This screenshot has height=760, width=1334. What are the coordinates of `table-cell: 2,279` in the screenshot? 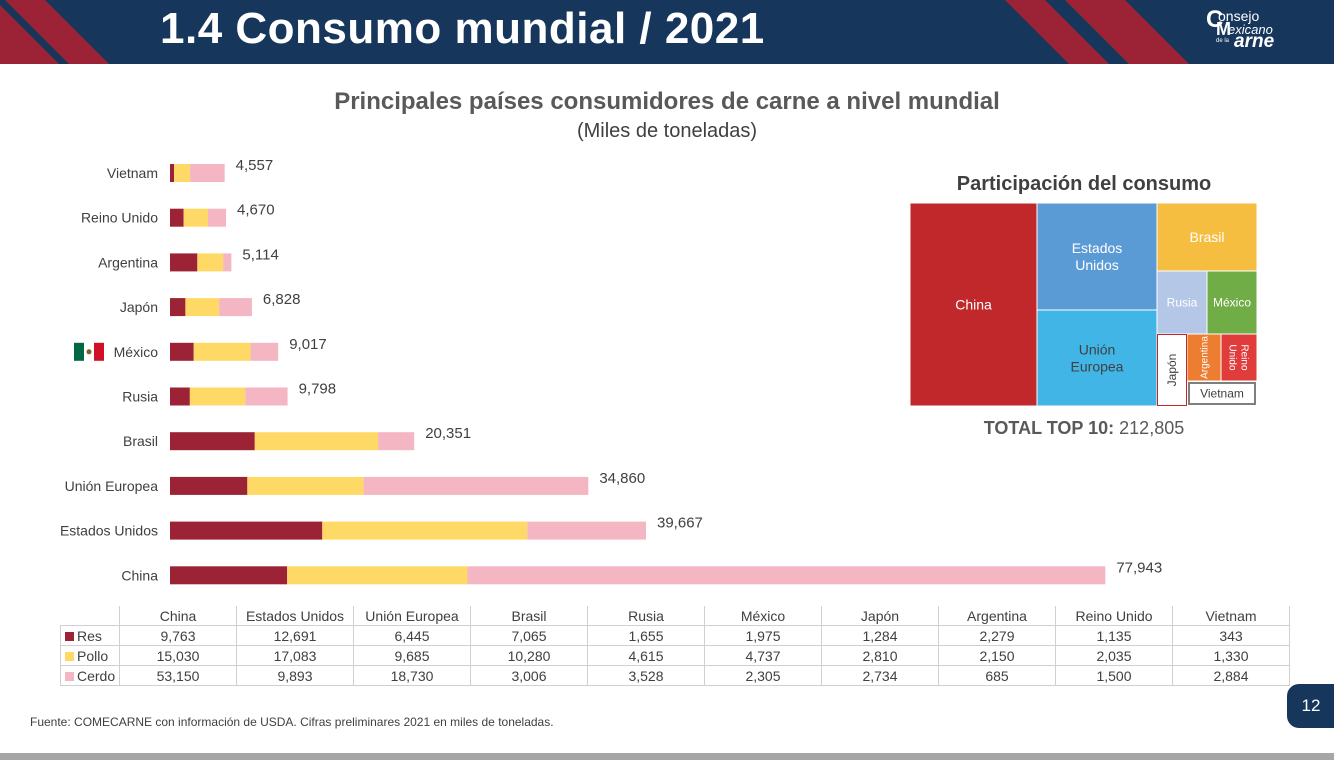 It's located at (997, 635).